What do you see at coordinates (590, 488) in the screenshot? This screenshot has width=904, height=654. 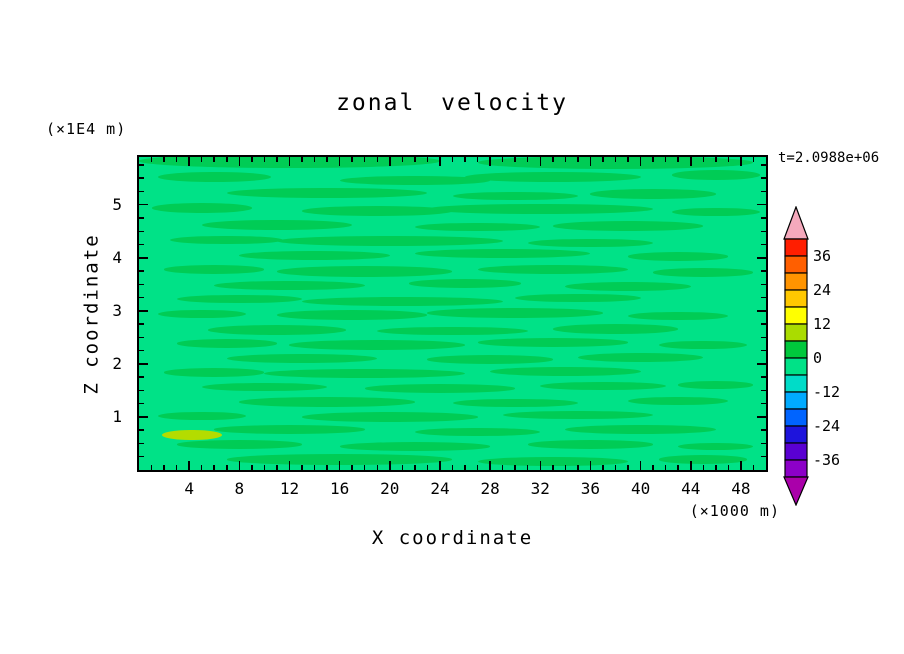 I see `x-tick-label: 36` at bounding box center [590, 488].